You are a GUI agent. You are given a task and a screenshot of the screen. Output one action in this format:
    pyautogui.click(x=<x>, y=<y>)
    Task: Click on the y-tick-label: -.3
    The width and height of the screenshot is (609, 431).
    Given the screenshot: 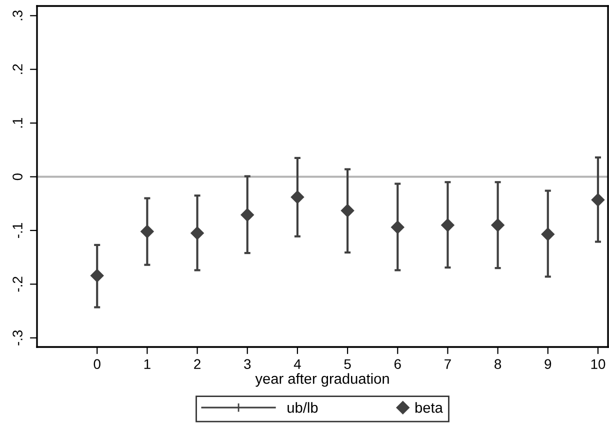 What is the action you would take?
    pyautogui.click(x=17, y=338)
    